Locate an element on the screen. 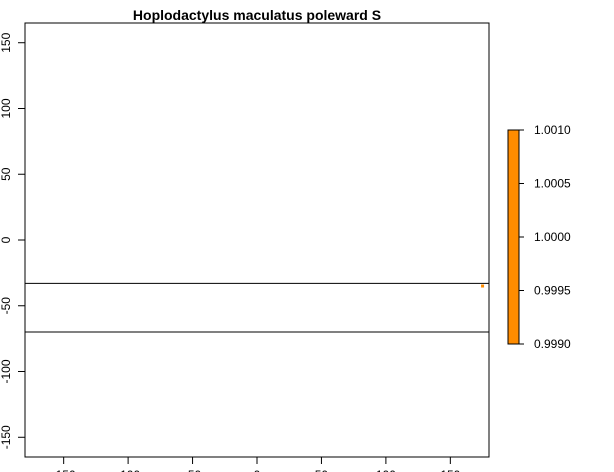  y-tick-label: 0 is located at coordinates (6, 239).